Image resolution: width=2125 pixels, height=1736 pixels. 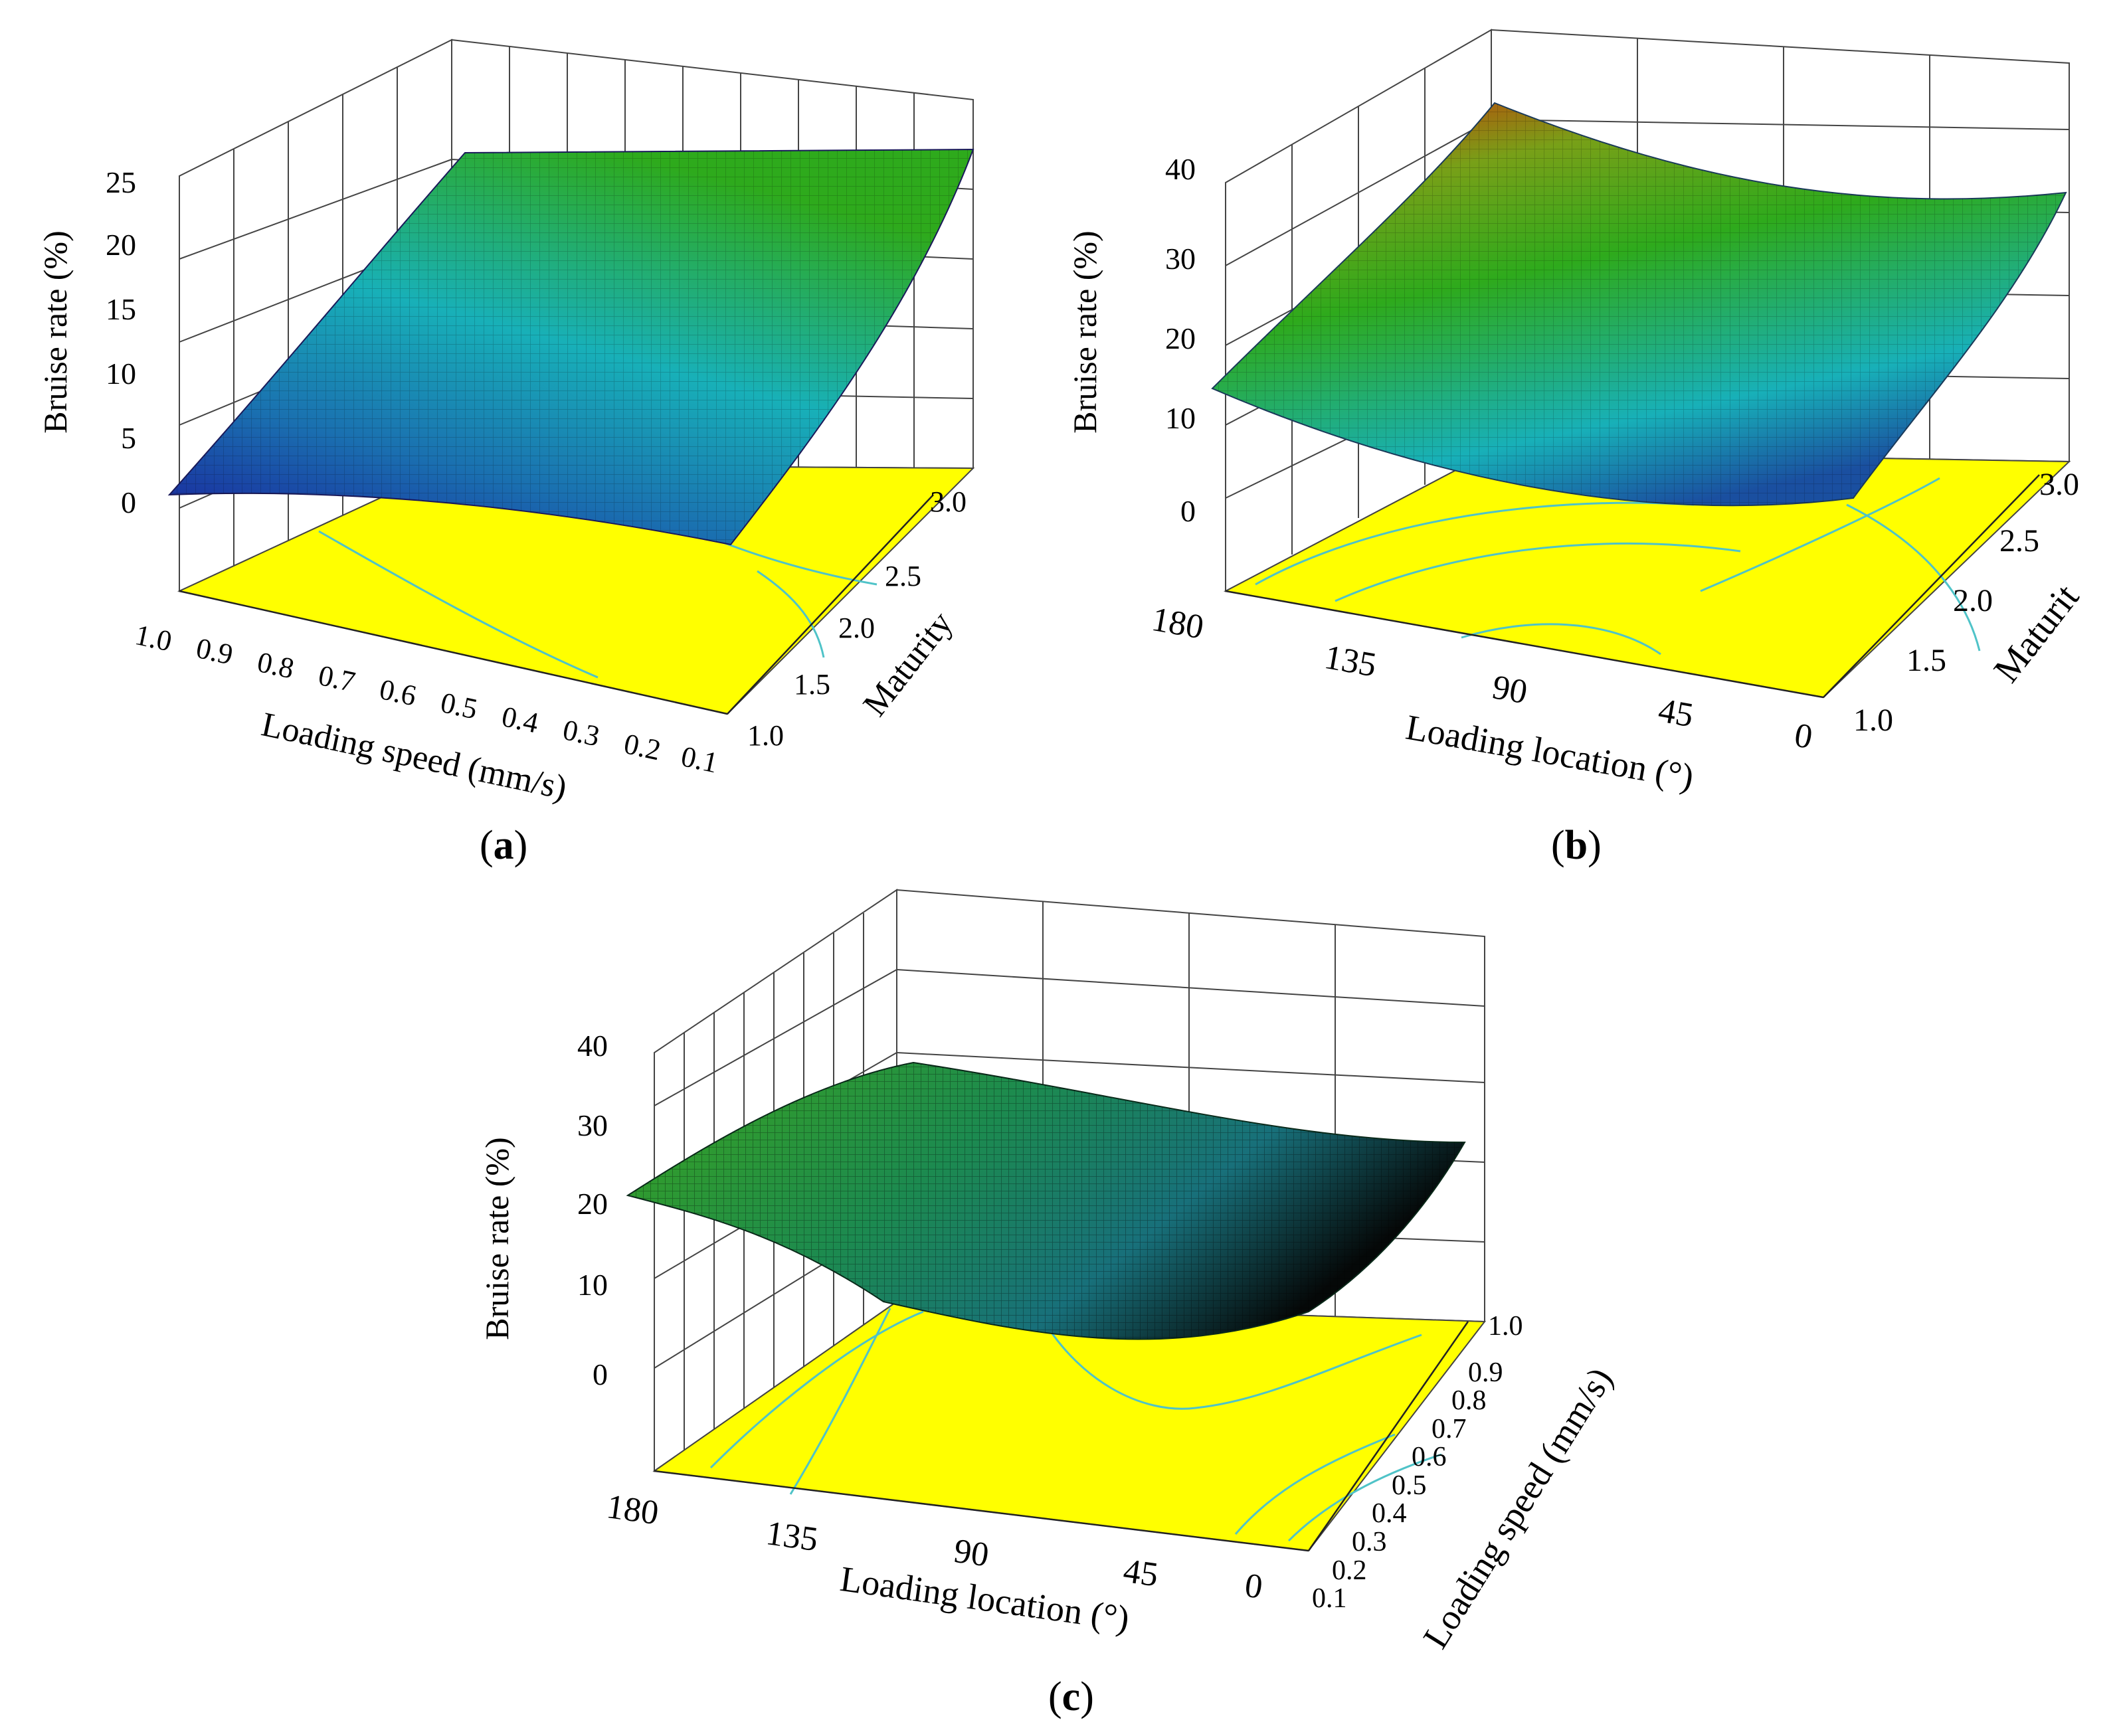 I want to click on chart-b-contours, so click(x=1618, y=566).